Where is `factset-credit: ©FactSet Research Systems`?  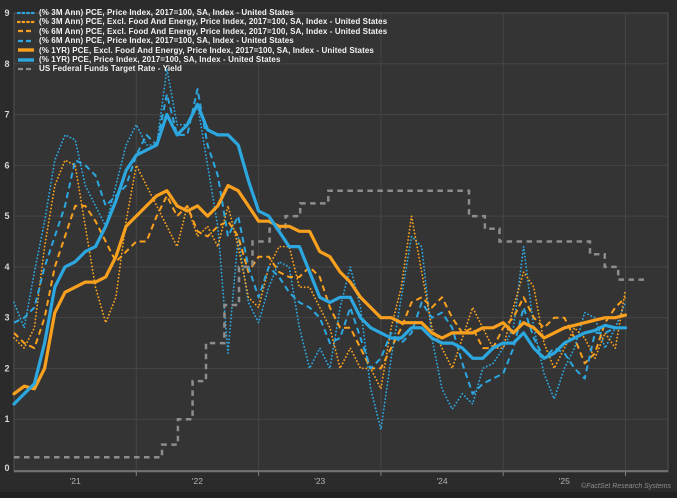 factset-credit: ©FactSet Research Systems is located at coordinates (626, 486).